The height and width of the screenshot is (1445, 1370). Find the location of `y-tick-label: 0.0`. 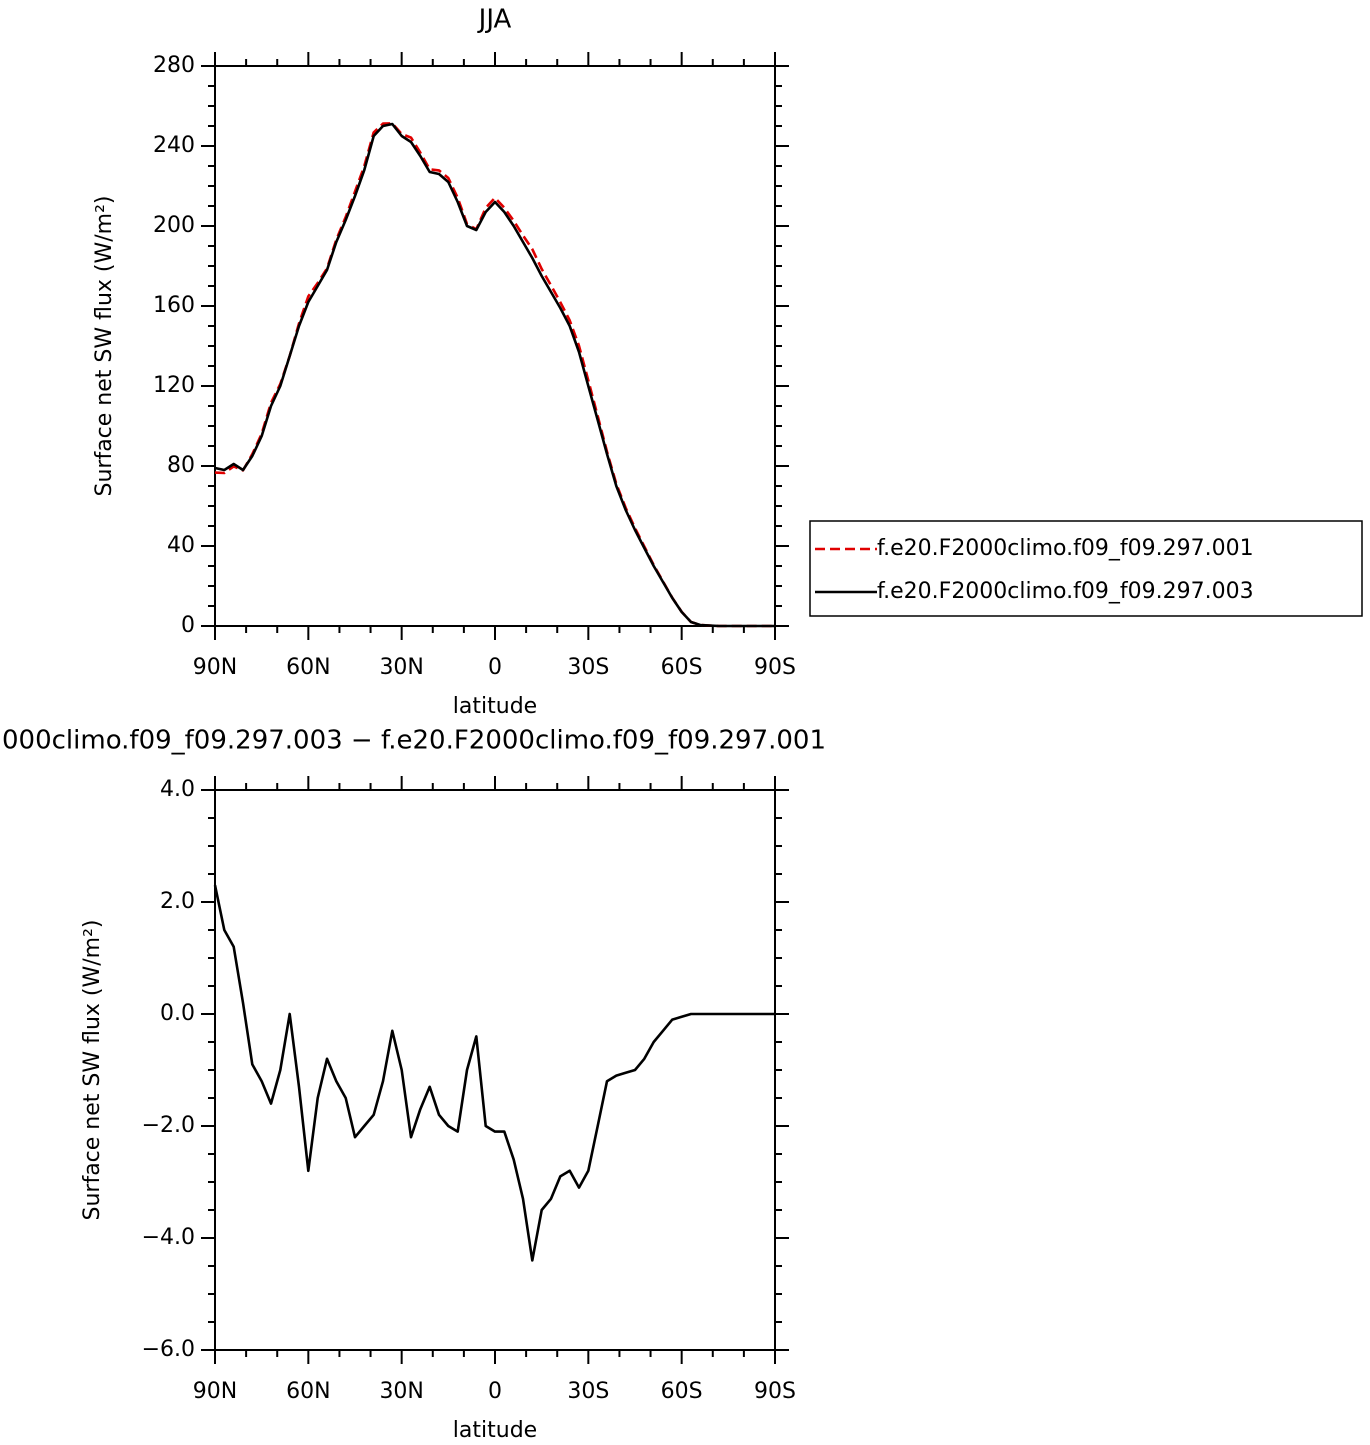

y-tick-label: 0.0 is located at coordinates (177, 1013).